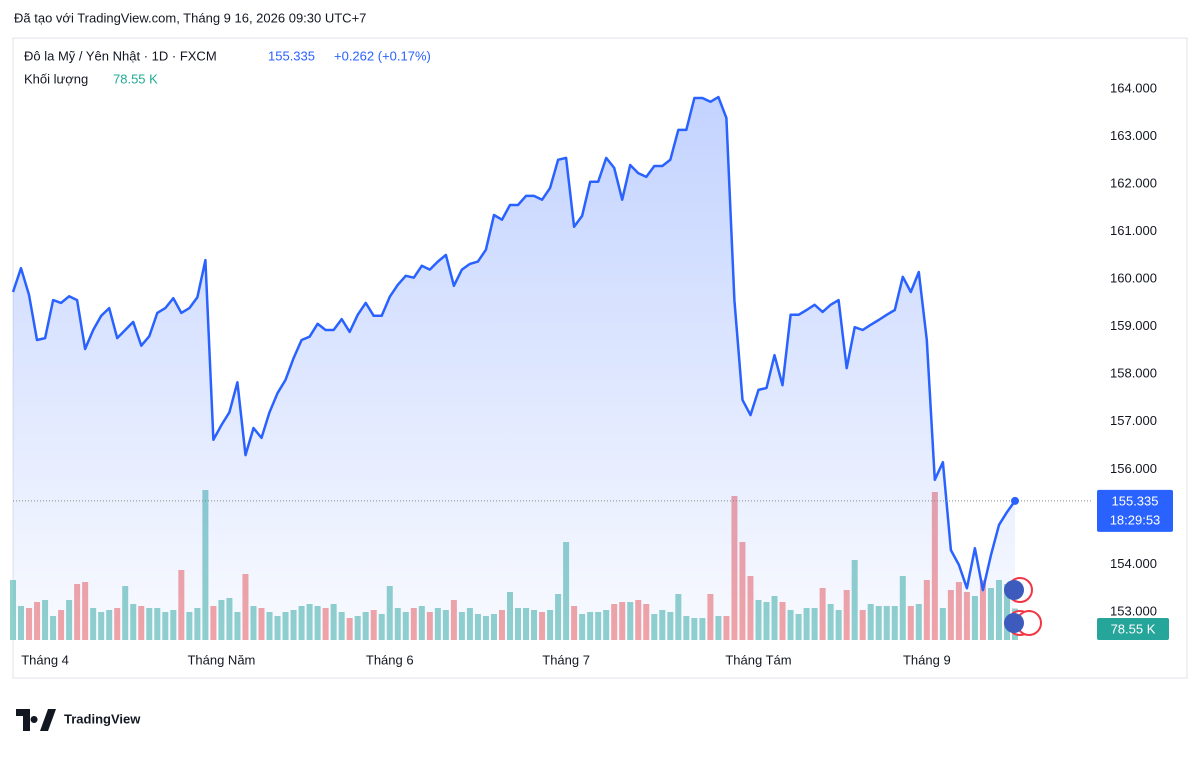 Image resolution: width=1200 pixels, height=759 pixels. I want to click on y-tick-label: 154.000, so click(1133, 563).